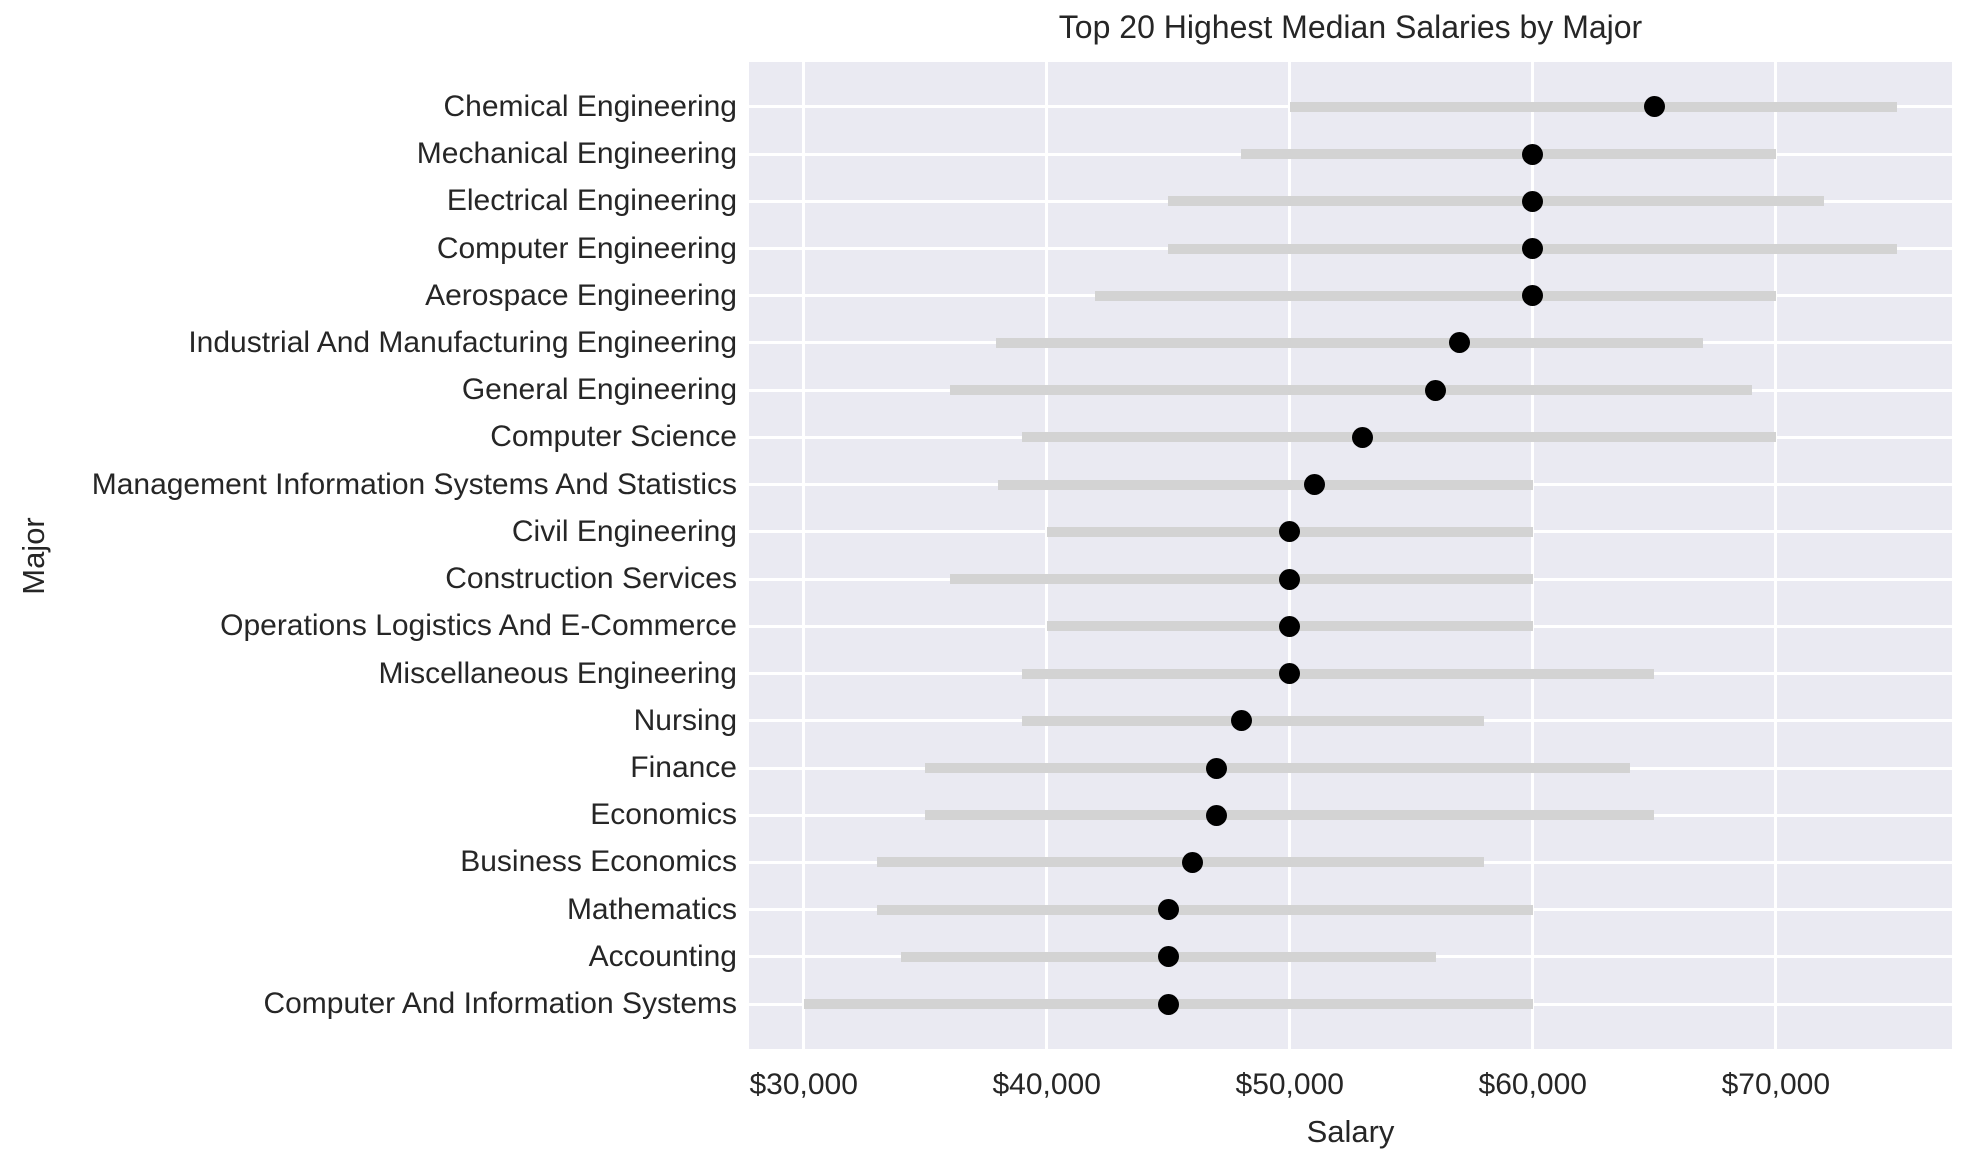  Describe the element at coordinates (624, 531) in the screenshot. I see `y-tick-label: Civil Engineering` at that location.